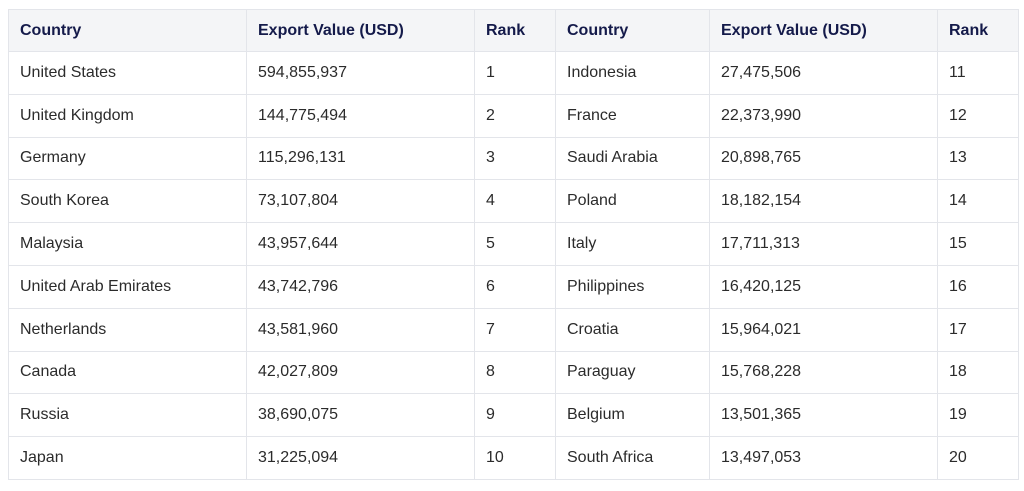 This screenshot has width=1024, height=491. I want to click on cell-export-value: 594,855,937, so click(360, 73).